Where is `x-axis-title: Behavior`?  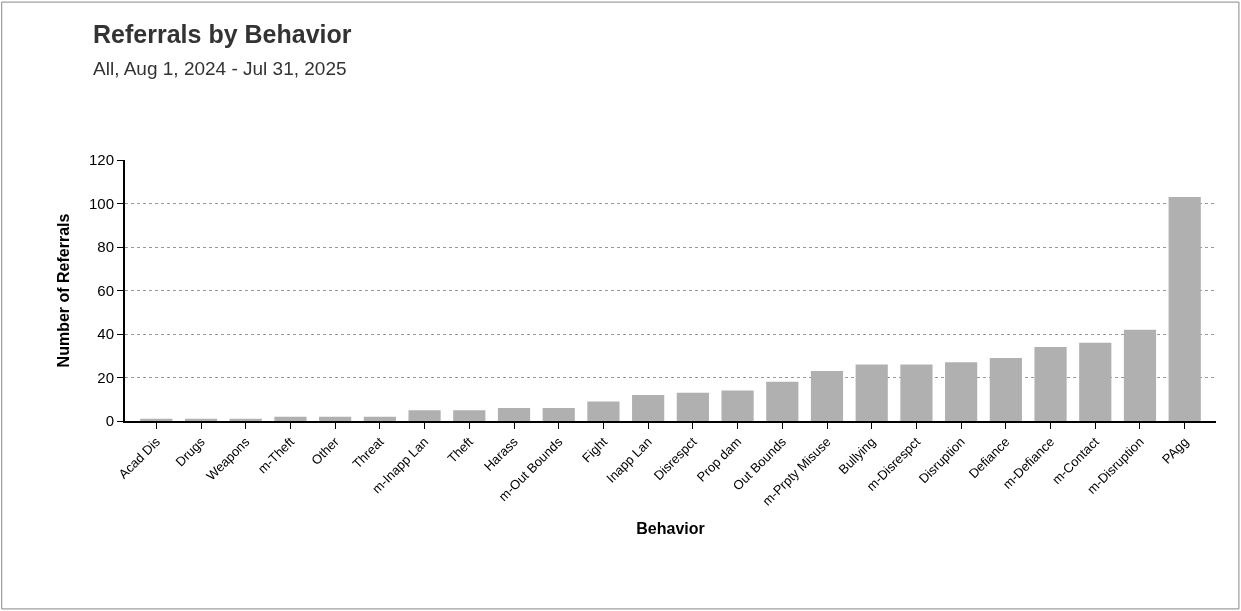 x-axis-title: Behavior is located at coordinates (670, 528).